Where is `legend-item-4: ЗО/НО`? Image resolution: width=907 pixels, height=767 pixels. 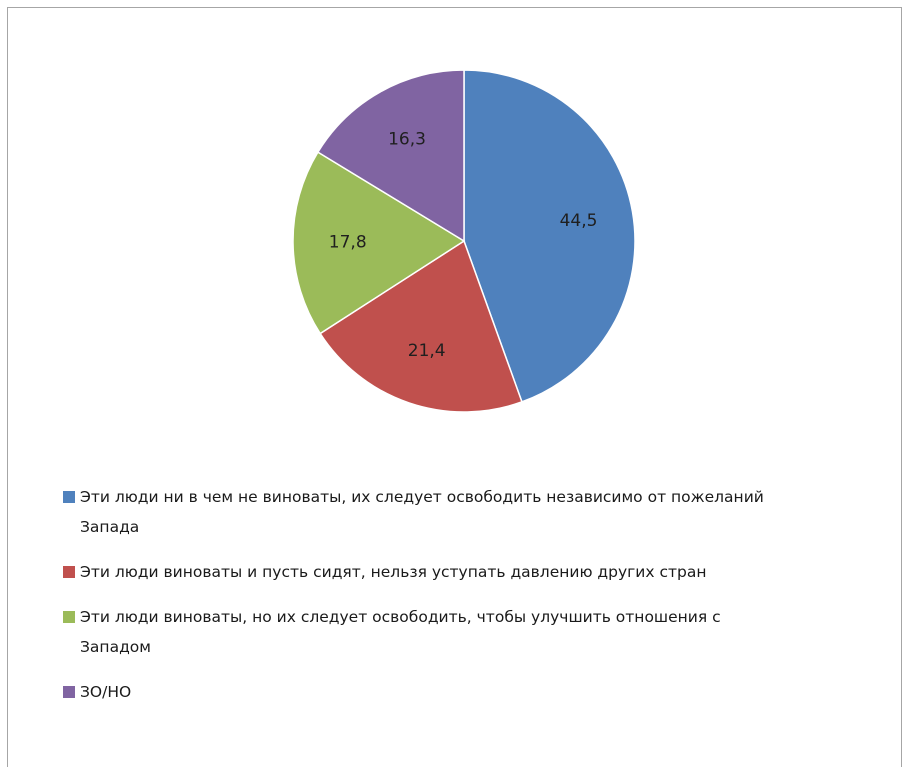
legend-item-4: ЗО/НО is located at coordinates (453, 692).